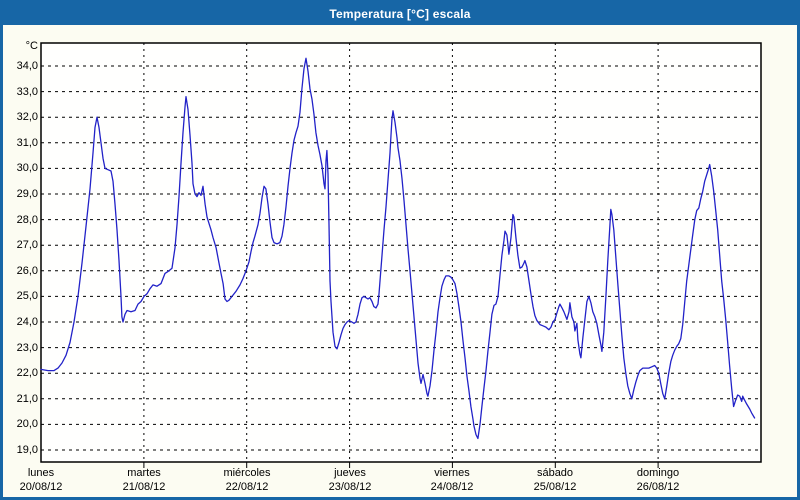  Describe the element at coordinates (658, 487) in the screenshot. I see `x-axis-day-date: 26/08/12` at that location.